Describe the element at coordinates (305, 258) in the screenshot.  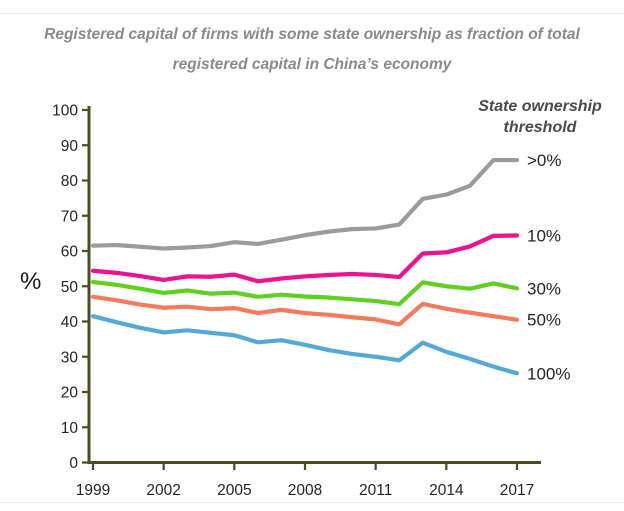
I see `series-line-10%` at that location.